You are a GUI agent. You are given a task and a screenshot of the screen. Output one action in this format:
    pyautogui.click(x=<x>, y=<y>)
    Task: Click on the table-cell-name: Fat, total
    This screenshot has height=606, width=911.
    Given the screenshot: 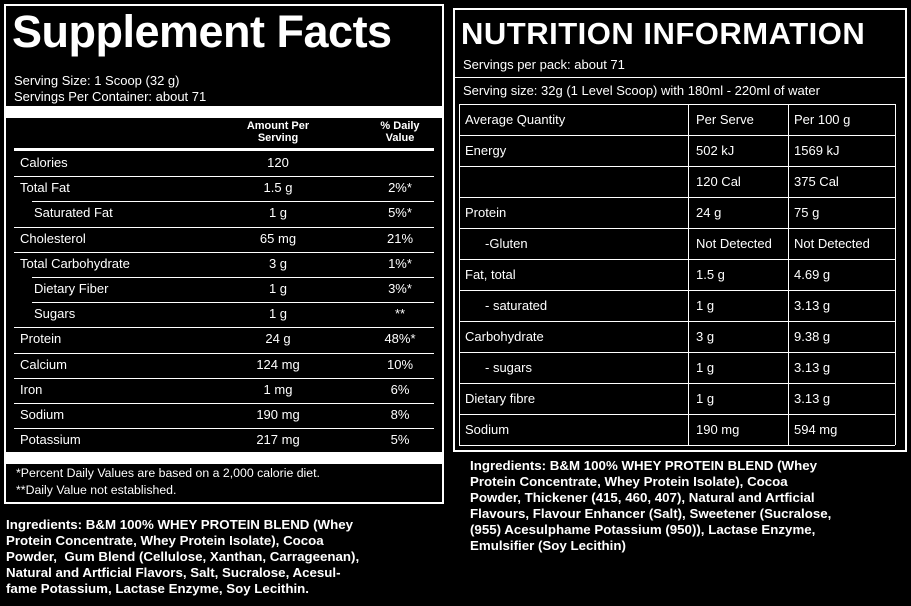 What is the action you would take?
    pyautogui.click(x=490, y=274)
    